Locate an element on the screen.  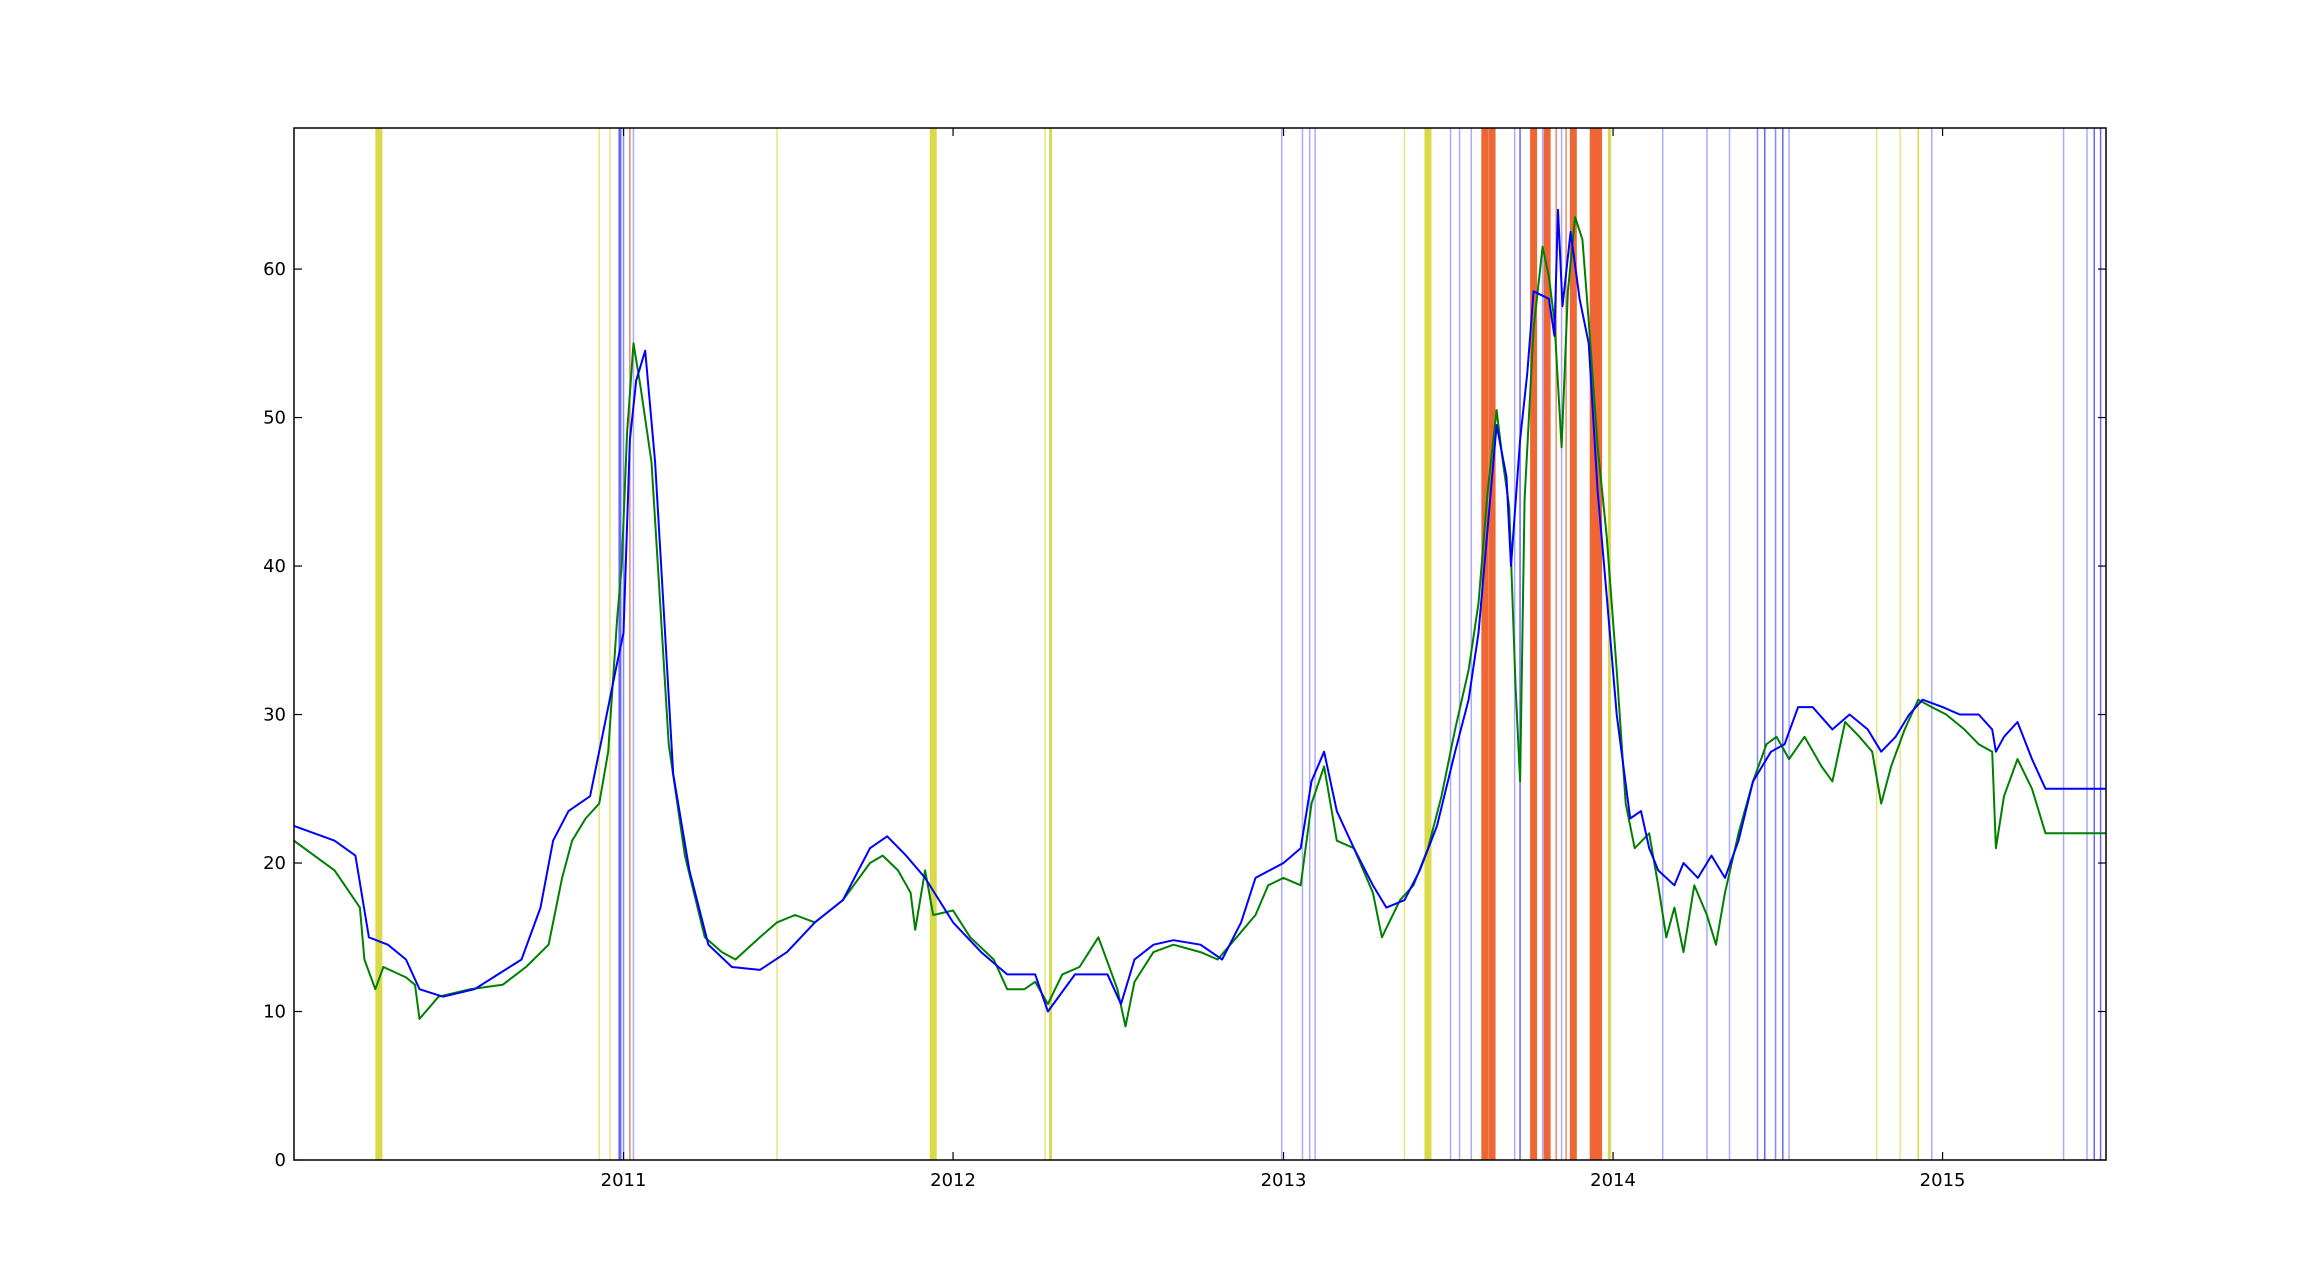
y-tick-label: 20 is located at coordinates (274, 863).